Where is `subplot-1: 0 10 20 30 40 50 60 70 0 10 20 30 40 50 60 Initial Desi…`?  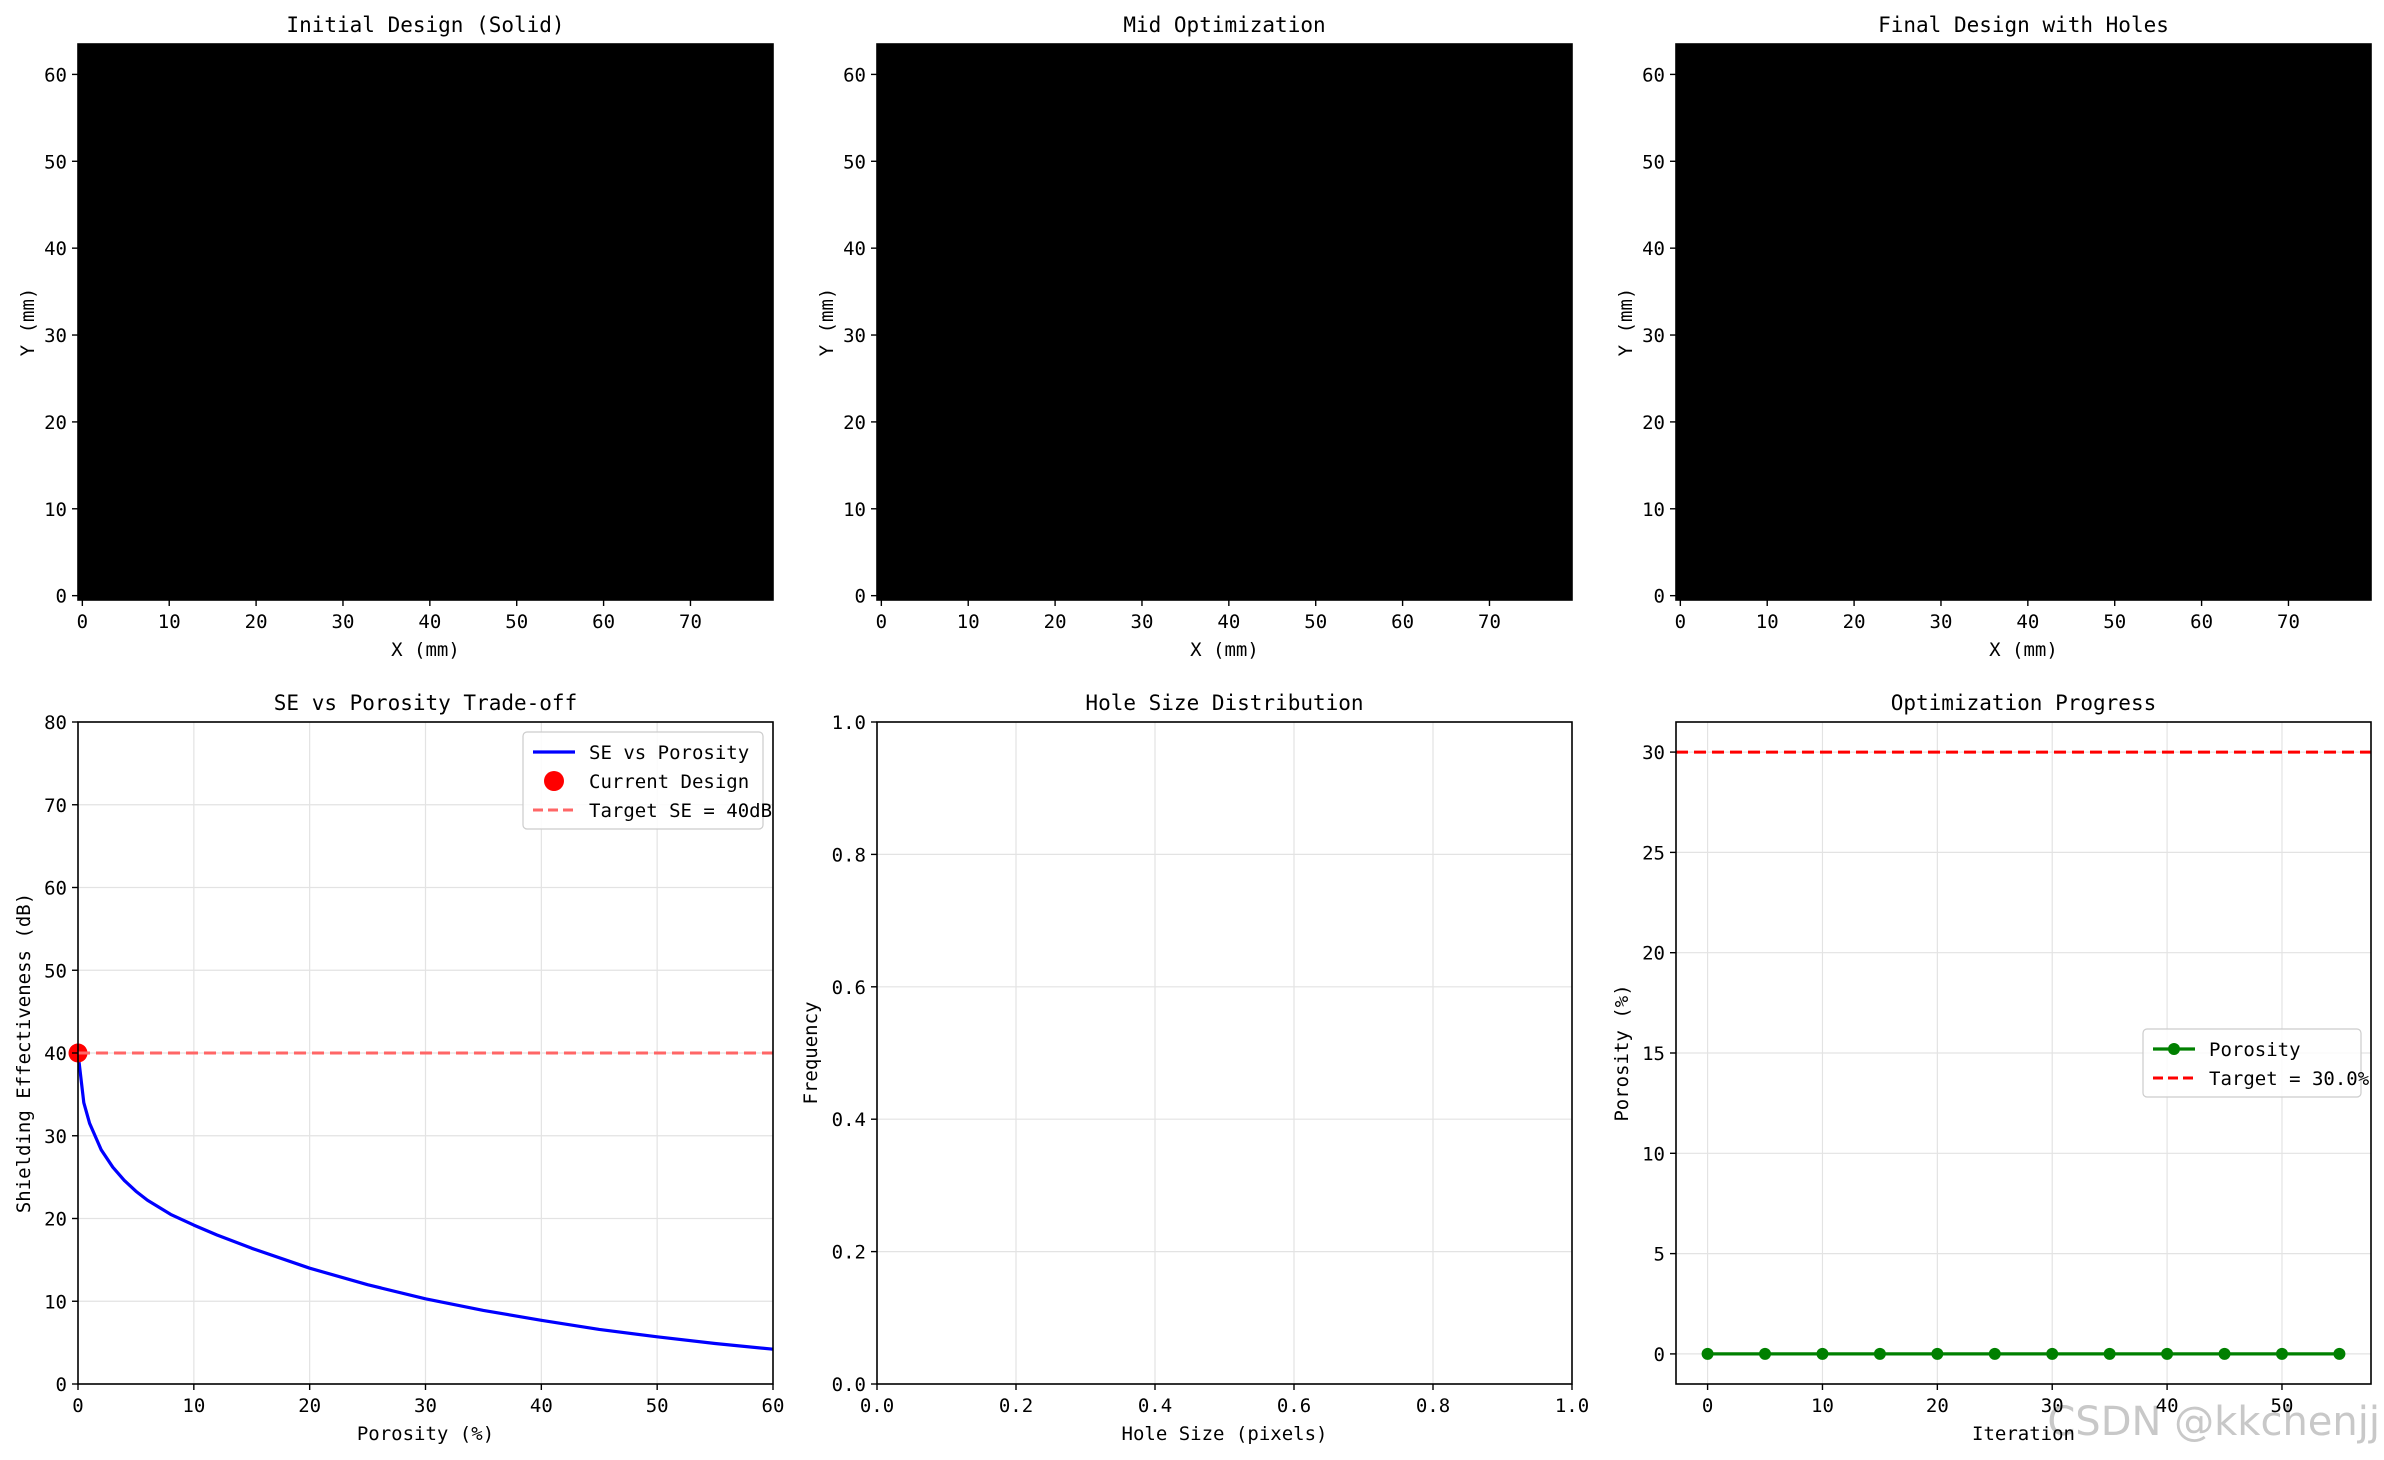
subplot-1: 0 10 20 30 40 50 60 70 0 10 20 30 40 50 60 Initial Desi… is located at coordinates (395, 337).